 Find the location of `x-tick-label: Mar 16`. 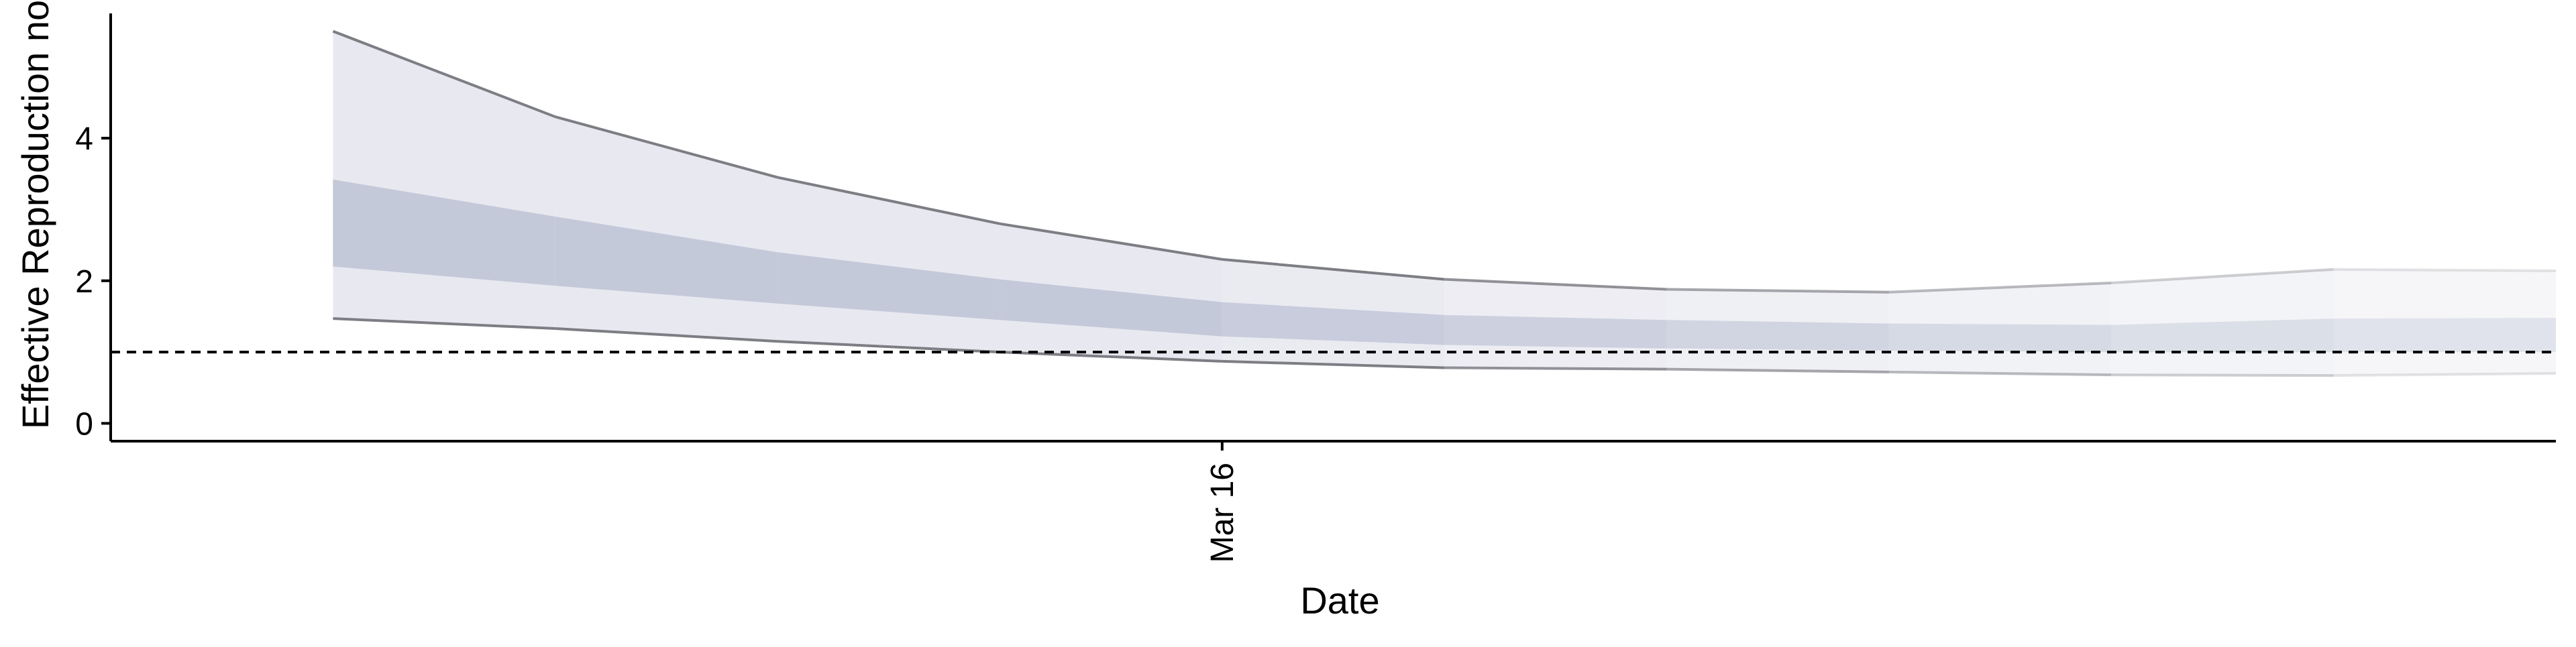

x-tick-label: Mar 16 is located at coordinates (1222, 513).